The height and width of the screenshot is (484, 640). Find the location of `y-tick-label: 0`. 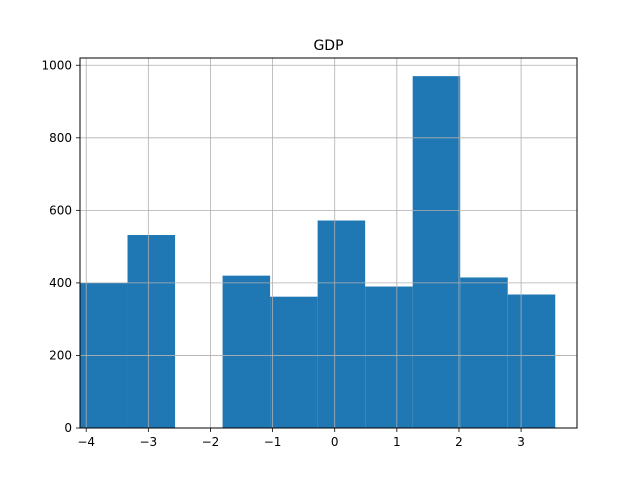

y-tick-label: 0 is located at coordinates (68, 428).